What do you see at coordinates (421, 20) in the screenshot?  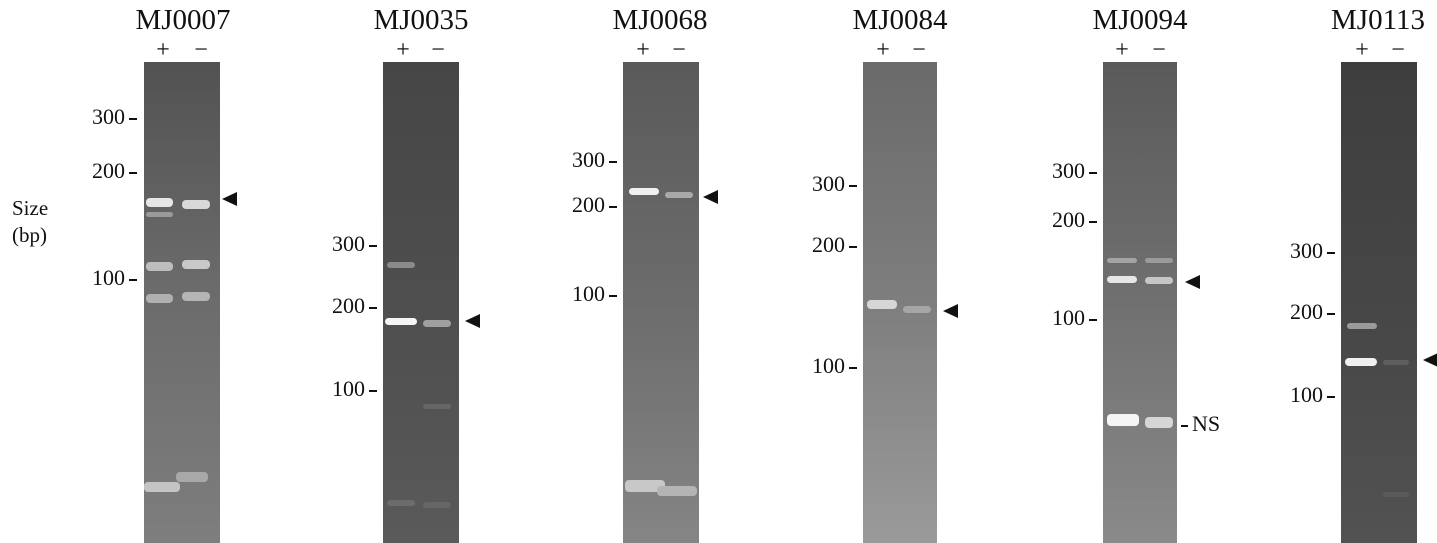 I see `panel-title: MJ0035` at bounding box center [421, 20].